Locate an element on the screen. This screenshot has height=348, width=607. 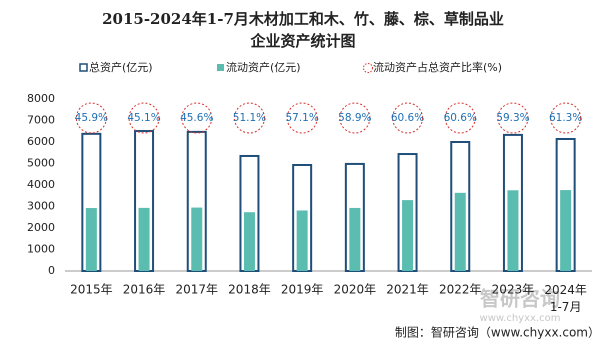
x-tick-label: 2024年 1-7月 is located at coordinates (565, 298).